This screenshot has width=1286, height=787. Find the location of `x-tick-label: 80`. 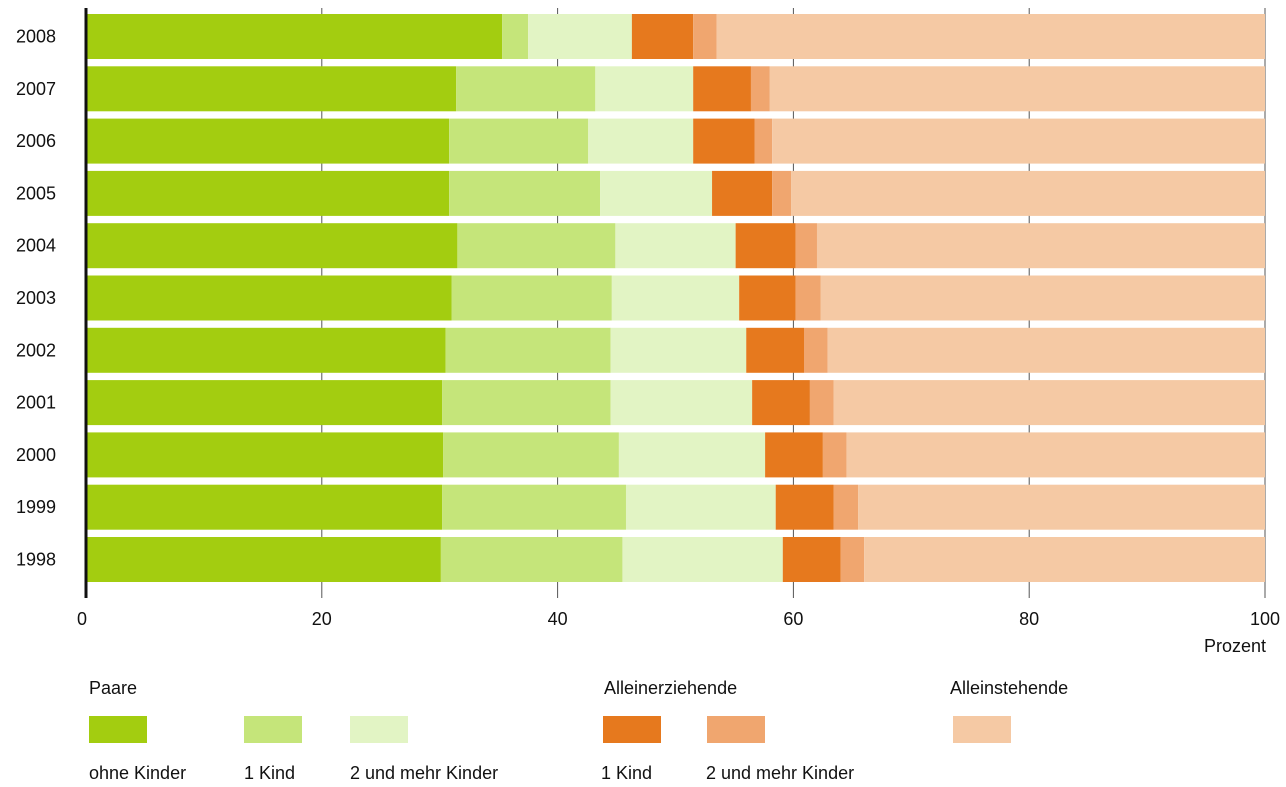

x-tick-label: 80 is located at coordinates (1029, 619).